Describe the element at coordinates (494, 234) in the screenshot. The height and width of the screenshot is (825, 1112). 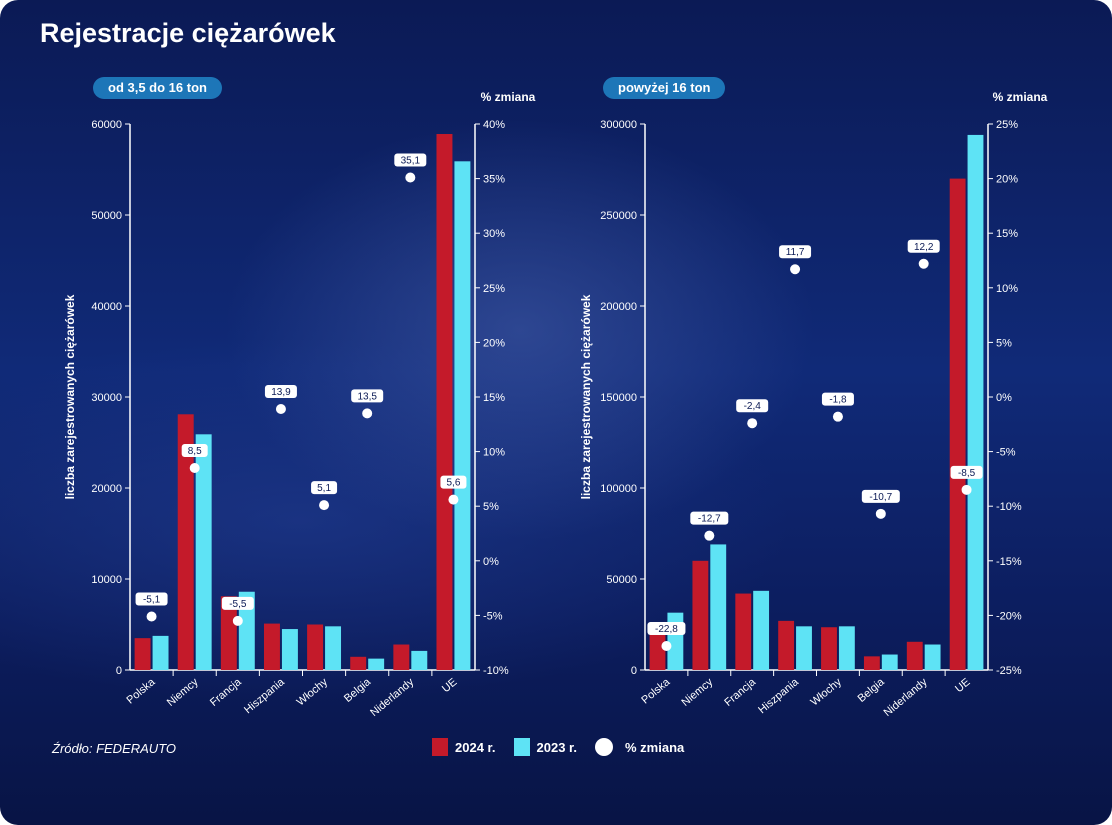
I see `panel1-y2-tick-label: 30%` at that location.